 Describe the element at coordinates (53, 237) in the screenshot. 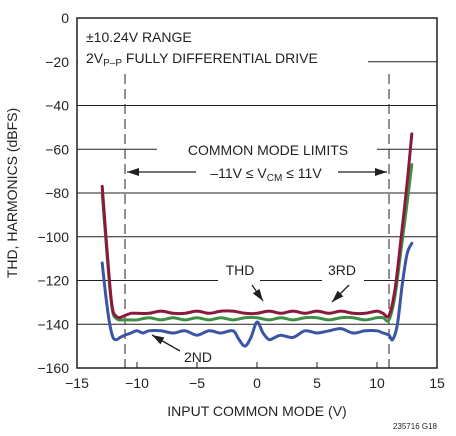

I see `y-tick-label: −100` at that location.